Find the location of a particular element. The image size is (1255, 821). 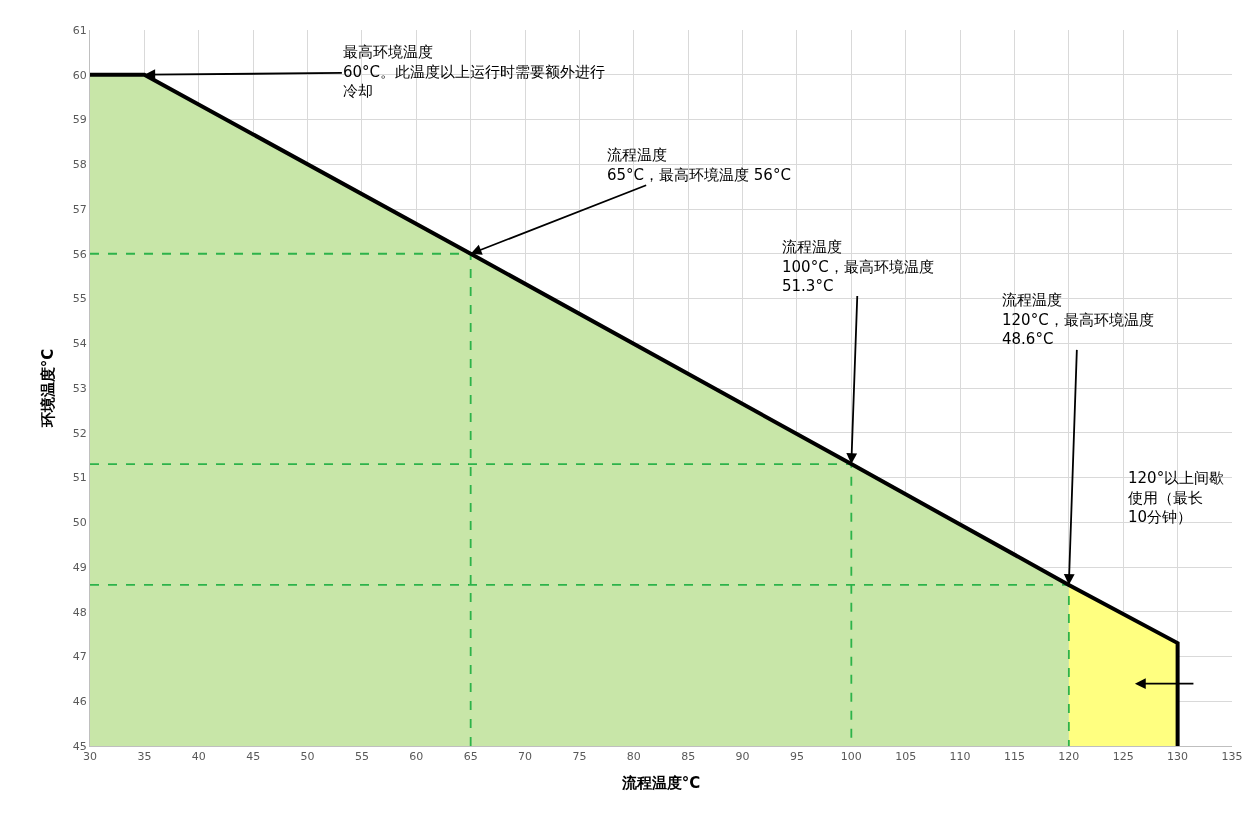

x-axis-title: 流程温度°C is located at coordinates (660, 783).